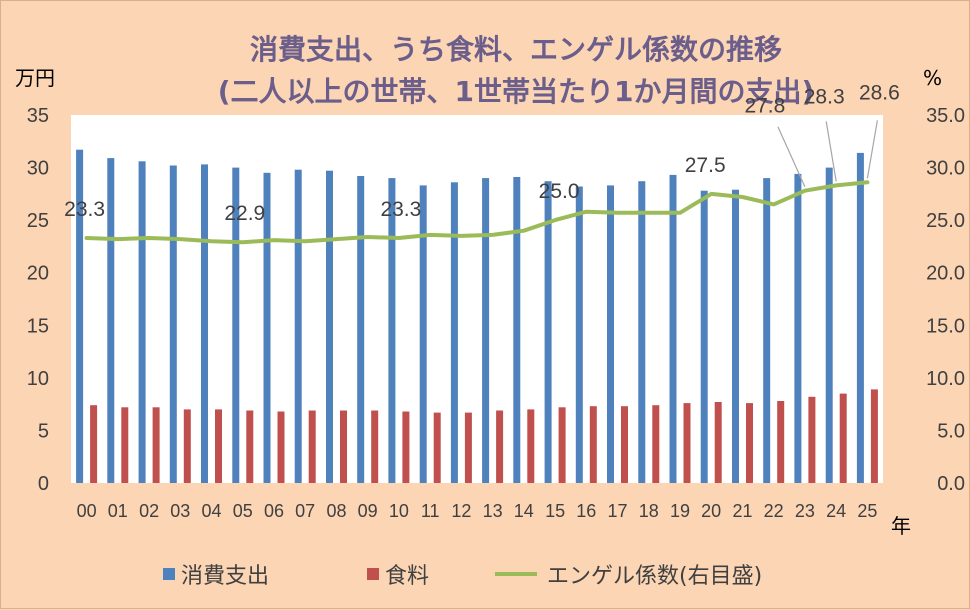  Describe the element at coordinates (945, 169) in the screenshot. I see `y-right-tick-label: 30.0` at that location.